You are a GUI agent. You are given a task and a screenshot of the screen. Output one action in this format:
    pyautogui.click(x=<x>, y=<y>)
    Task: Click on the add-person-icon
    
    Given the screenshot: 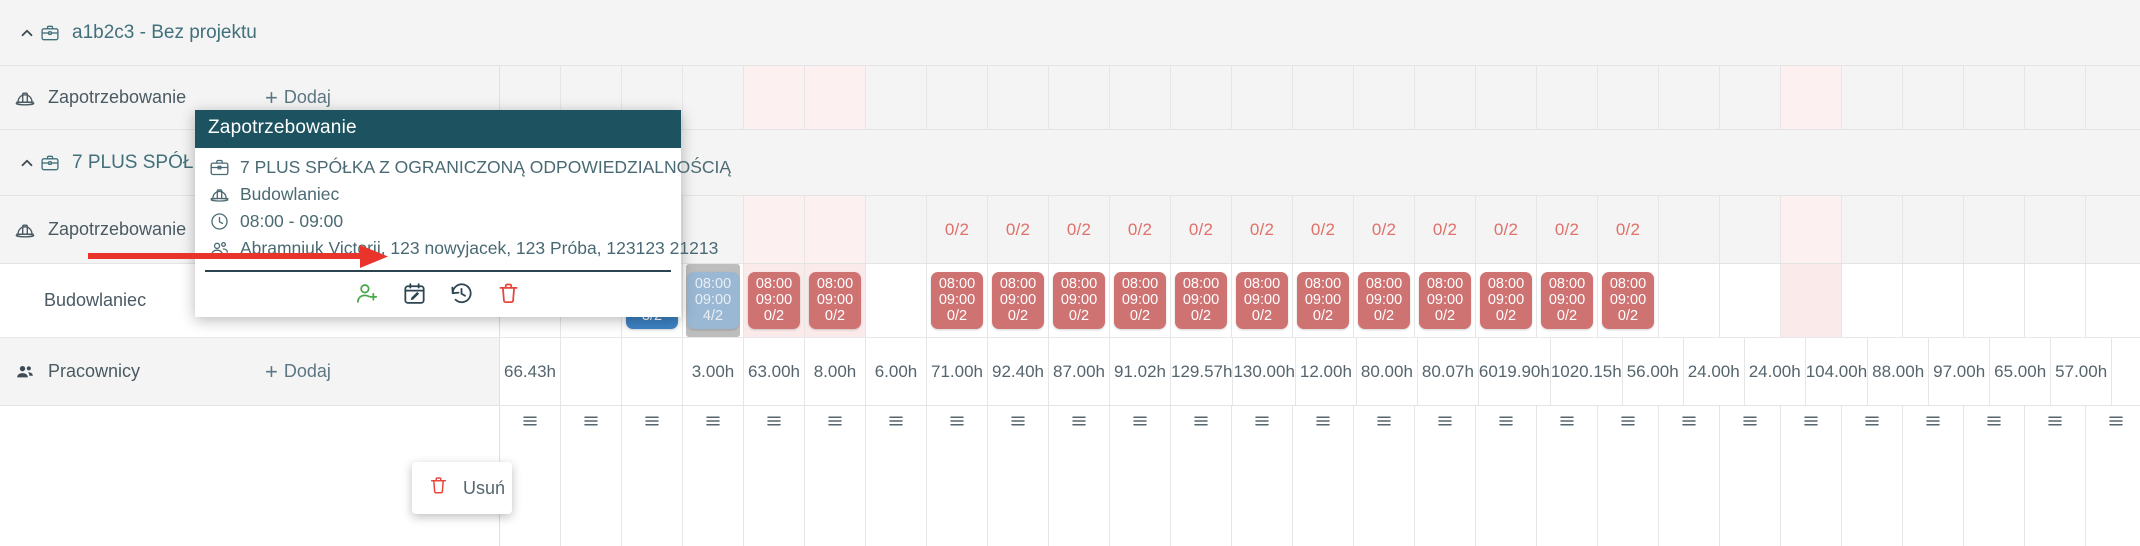 What is the action you would take?
    pyautogui.click(x=367, y=293)
    